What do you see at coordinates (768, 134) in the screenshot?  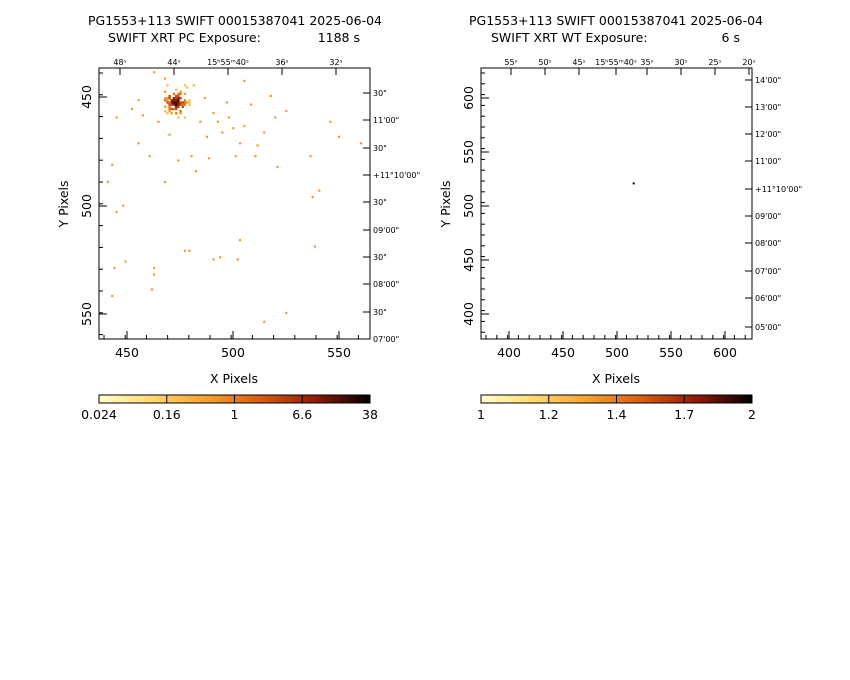 I see `dec-tick-label: 12'00"` at bounding box center [768, 134].